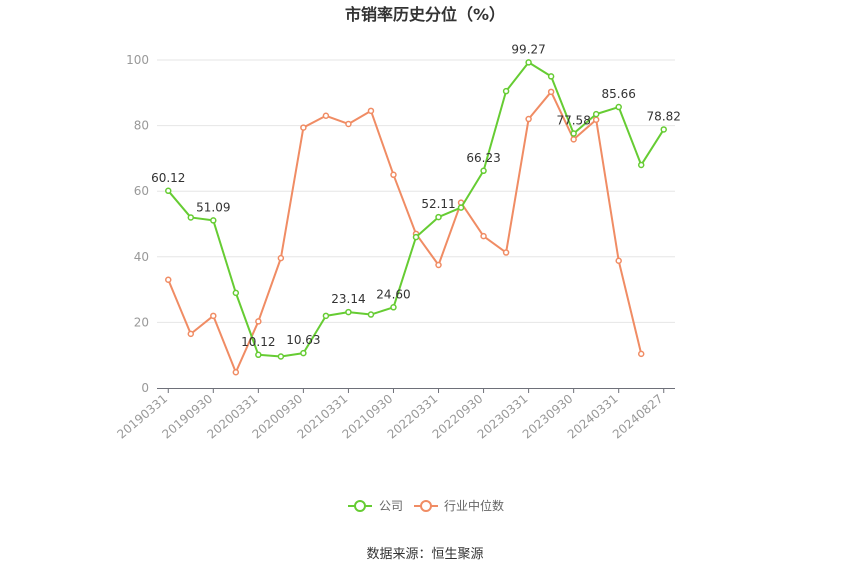 The width and height of the screenshot is (850, 575). I want to click on data-label: 10.63, so click(303, 340).